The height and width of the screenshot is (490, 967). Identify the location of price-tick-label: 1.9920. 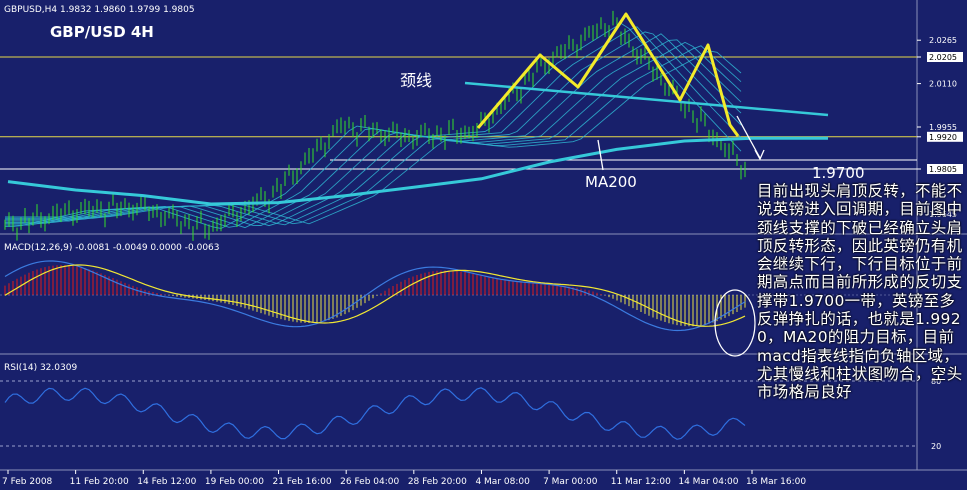
(943, 137).